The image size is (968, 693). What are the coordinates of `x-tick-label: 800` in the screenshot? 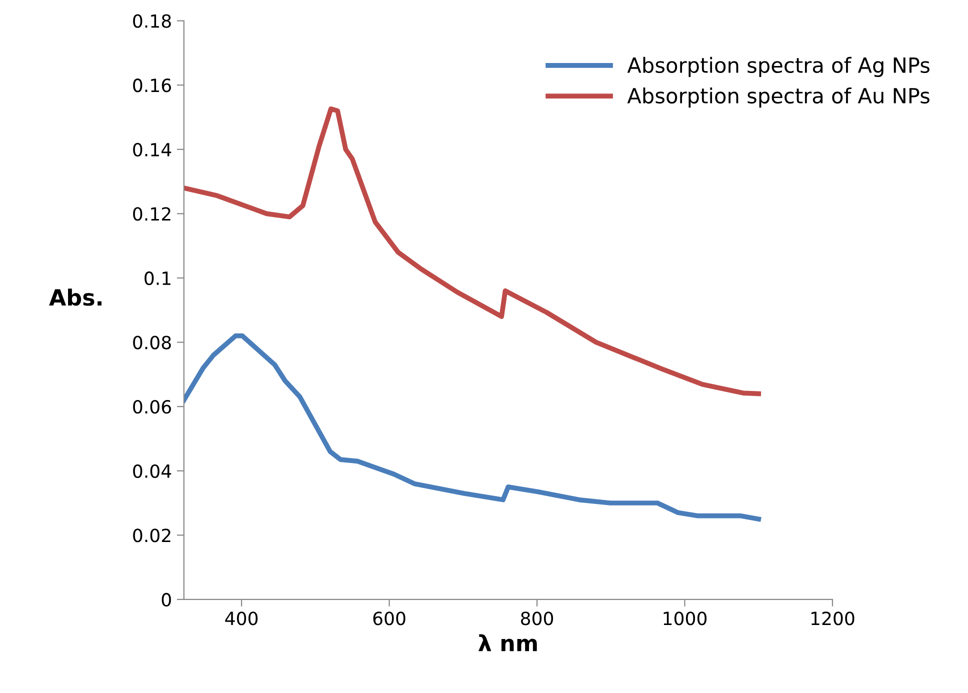 It's located at (537, 619).